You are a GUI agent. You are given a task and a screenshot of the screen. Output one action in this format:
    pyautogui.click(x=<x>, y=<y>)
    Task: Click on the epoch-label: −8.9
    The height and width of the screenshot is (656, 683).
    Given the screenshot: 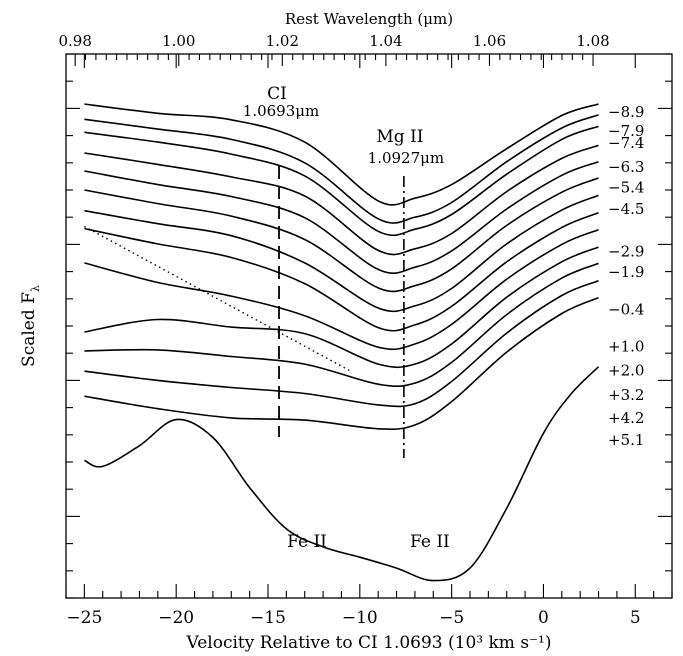 What is the action you would take?
    pyautogui.click(x=626, y=112)
    